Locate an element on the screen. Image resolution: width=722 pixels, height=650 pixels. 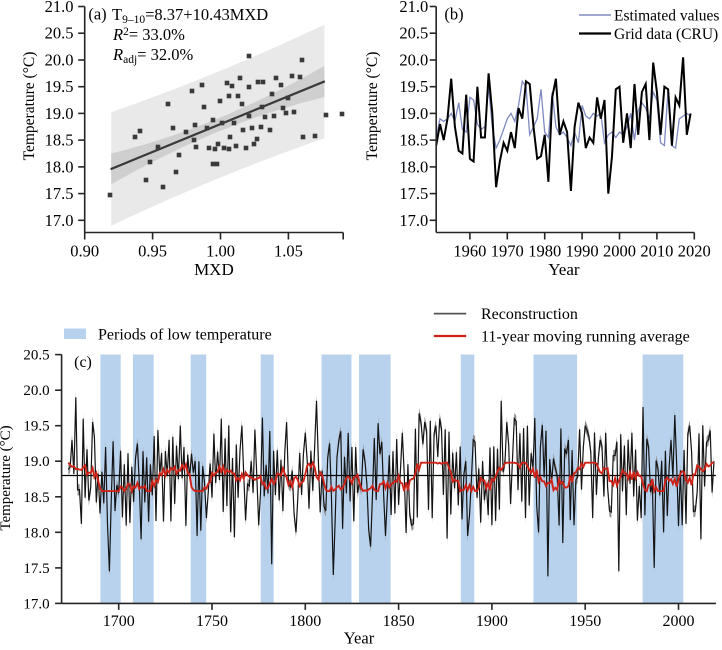
svg-text: (b) is located at coordinates (453, 14).